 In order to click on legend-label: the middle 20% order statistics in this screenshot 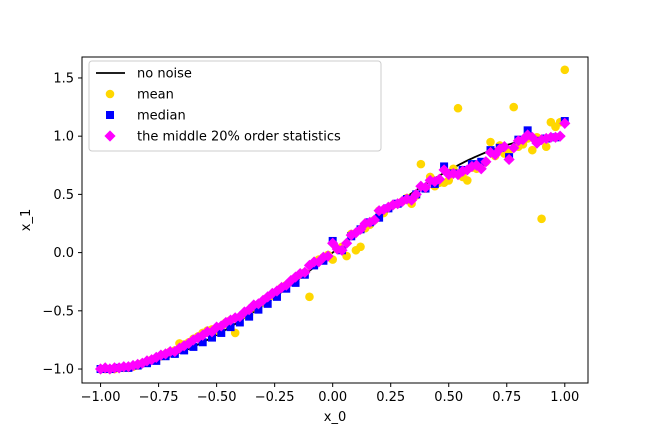, I will do `click(239, 137)`.